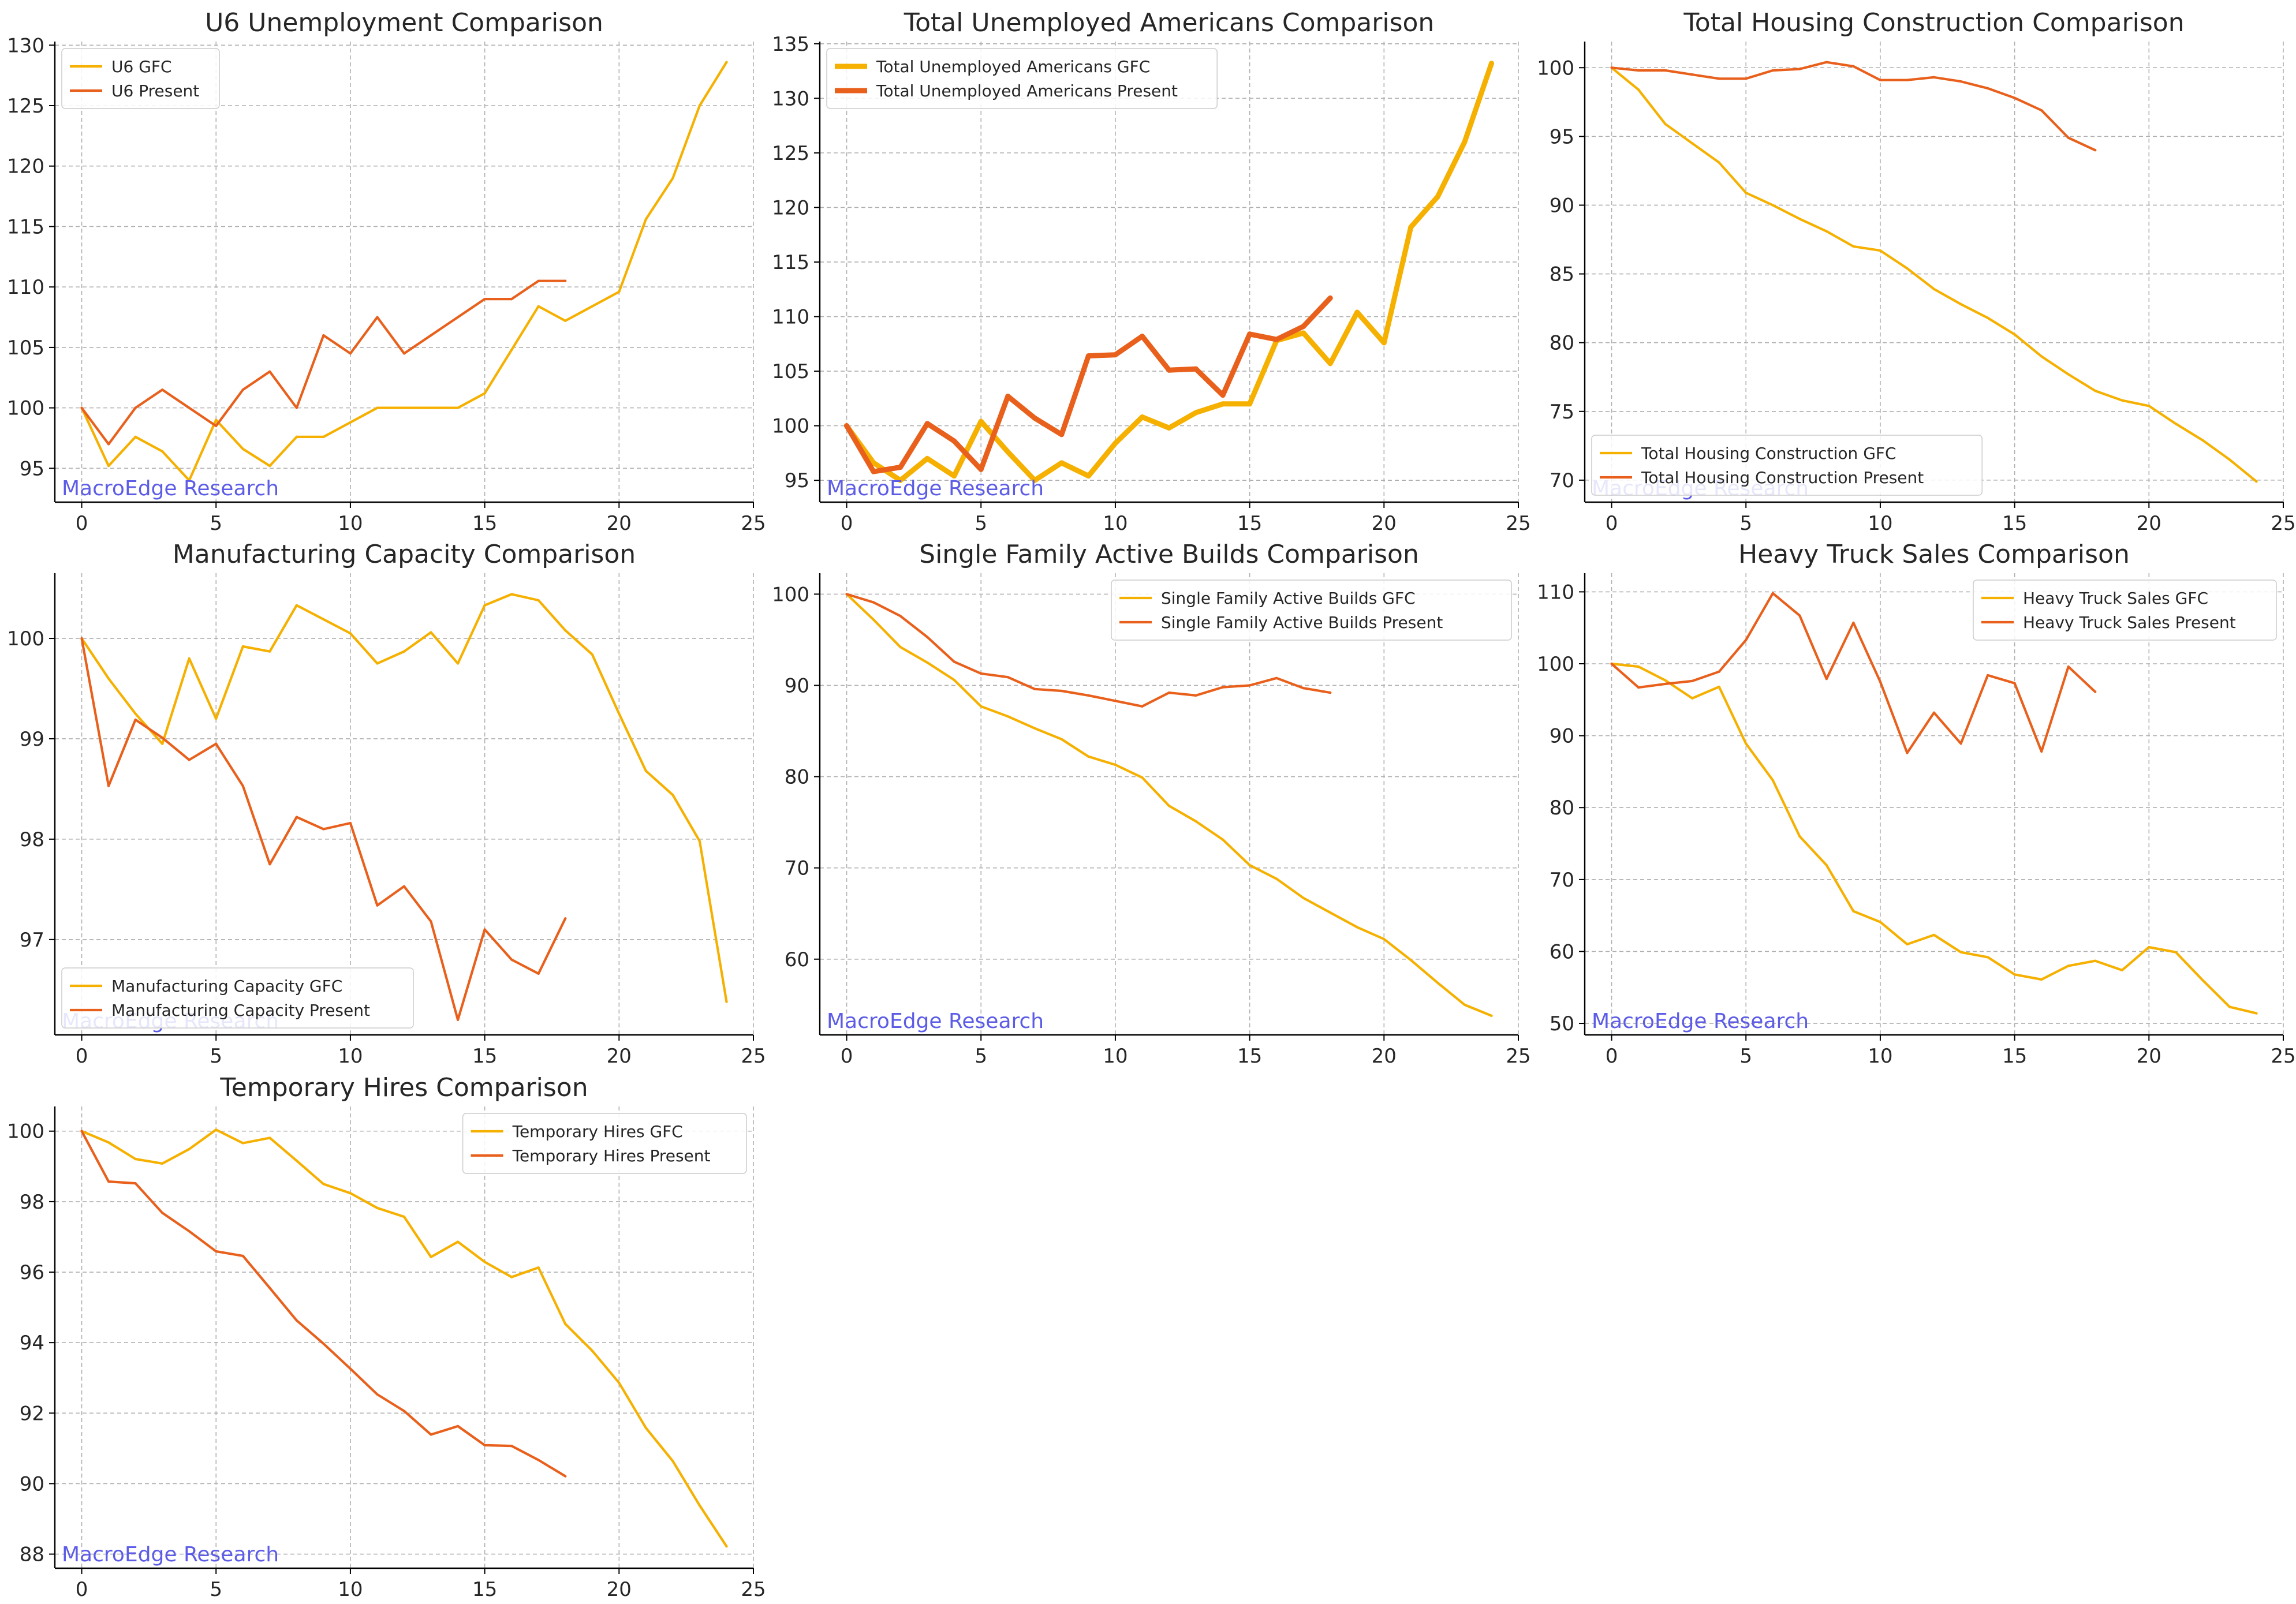 The width and height of the screenshot is (2296, 1604). I want to click on y-tick-label: 95, so click(797, 481).